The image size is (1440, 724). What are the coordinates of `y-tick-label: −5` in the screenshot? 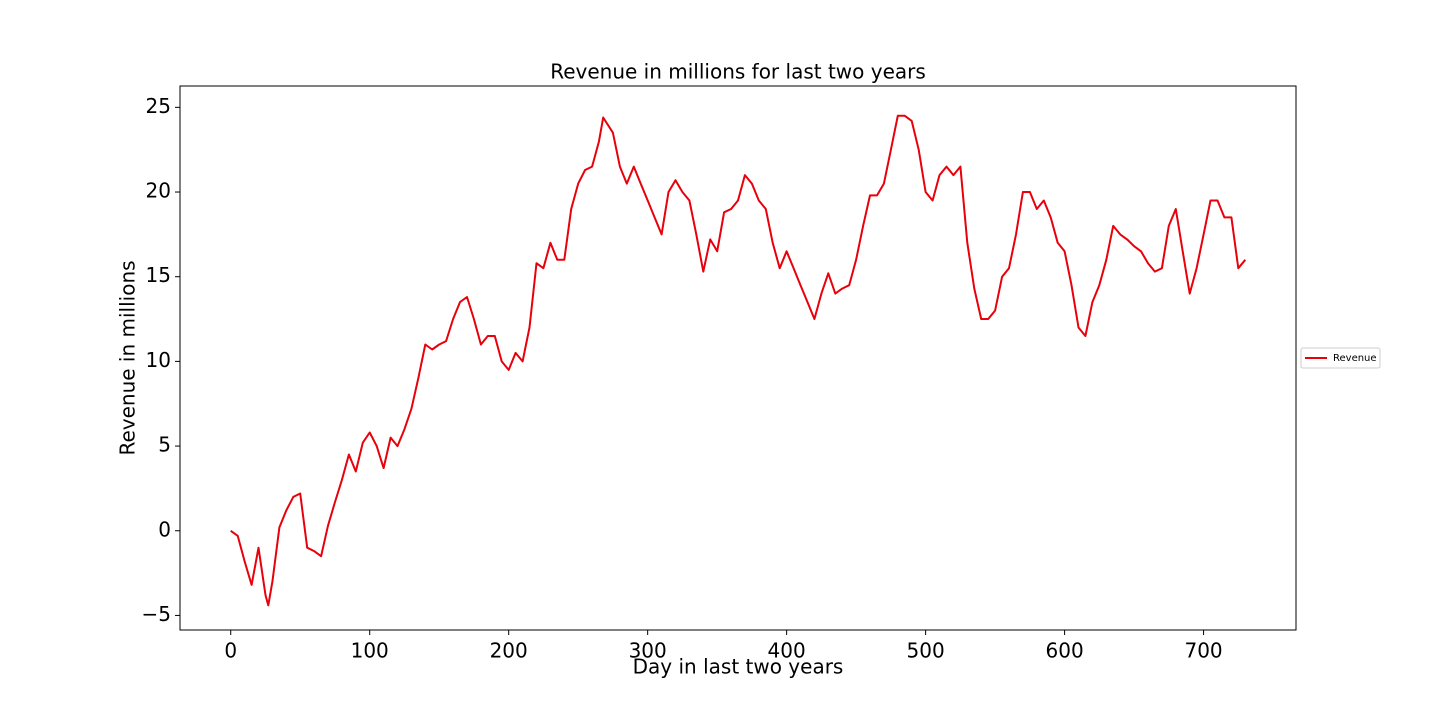 It's located at (156, 614).